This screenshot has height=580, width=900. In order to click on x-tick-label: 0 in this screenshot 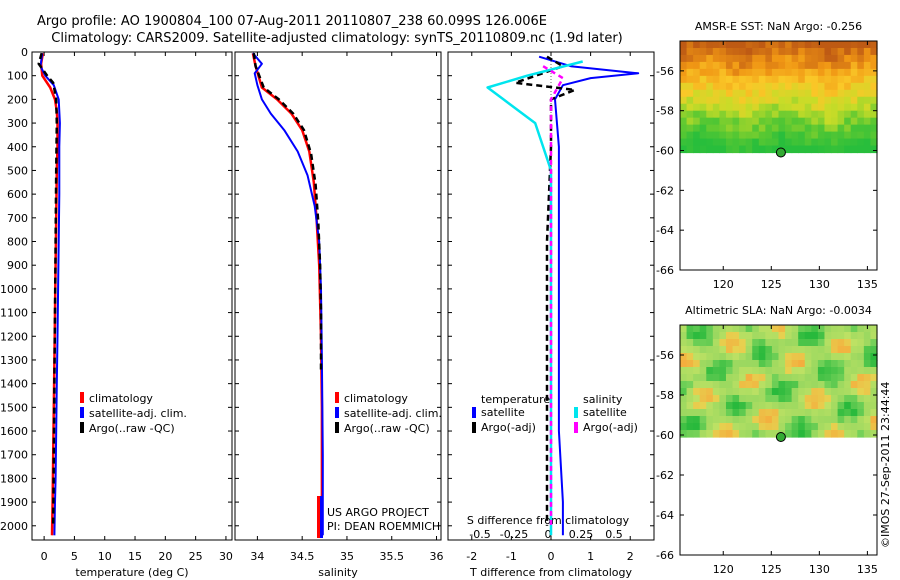, I will do `click(551, 556)`.